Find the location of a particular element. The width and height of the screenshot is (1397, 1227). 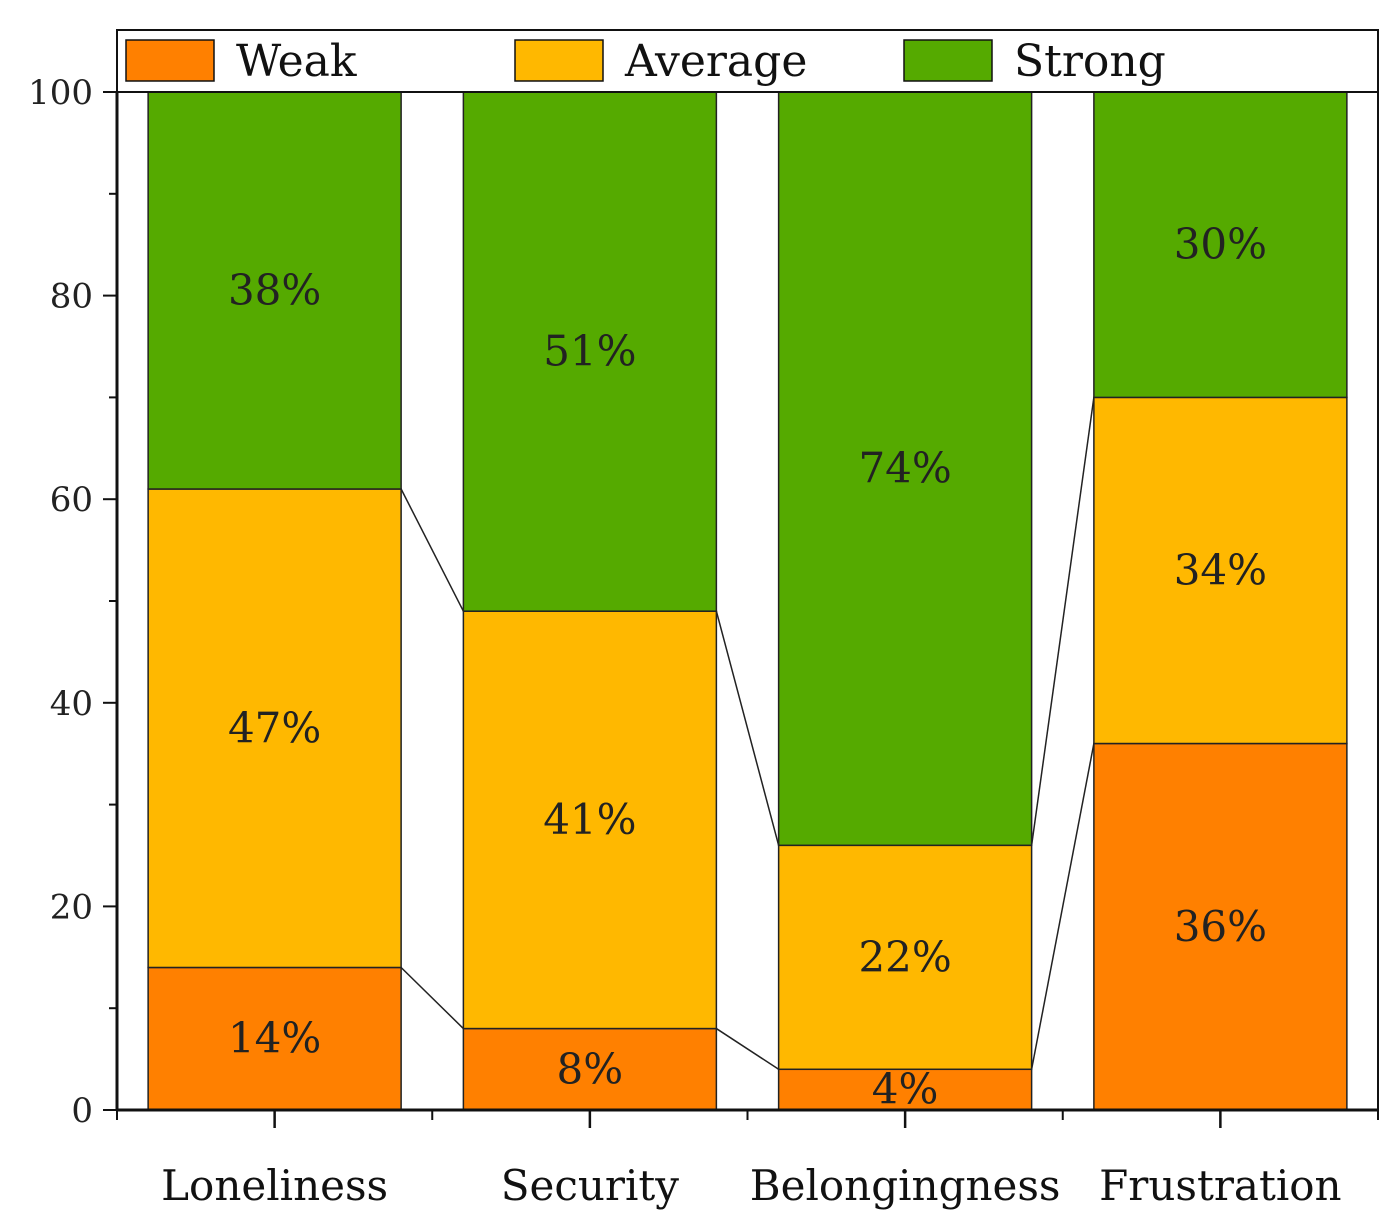

data-label-average-loneliness: 47% is located at coordinates (274, 727).